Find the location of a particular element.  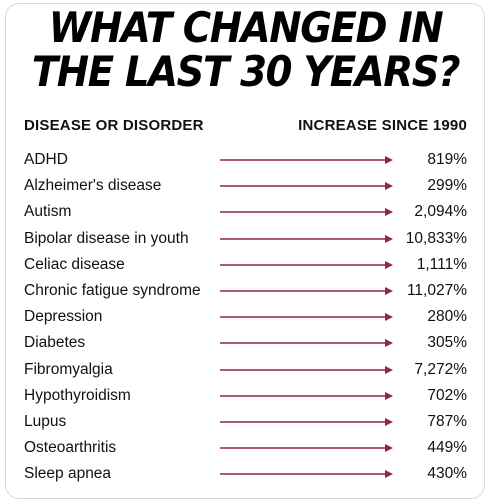

disease-name: Bipolar disease in youth is located at coordinates (106, 238).